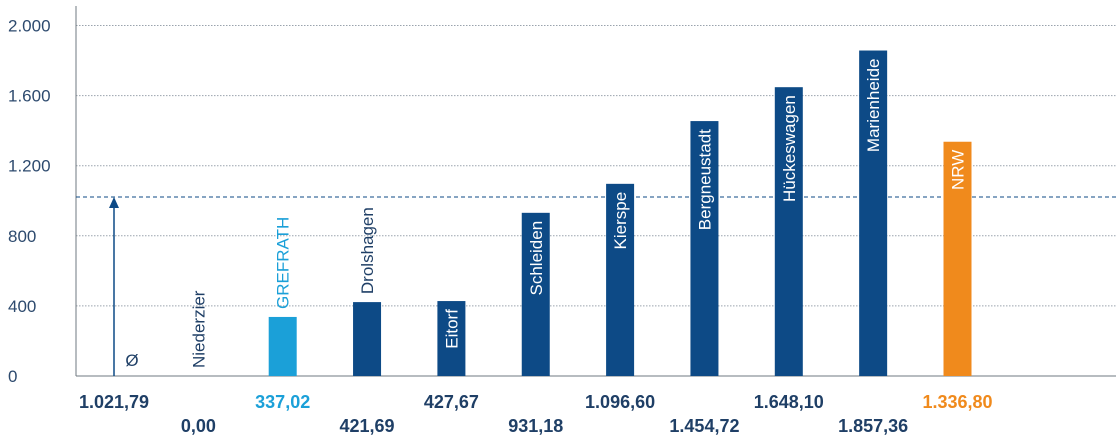 The height and width of the screenshot is (437, 1116). I want to click on y-tick-label: 2.000, so click(29, 26).